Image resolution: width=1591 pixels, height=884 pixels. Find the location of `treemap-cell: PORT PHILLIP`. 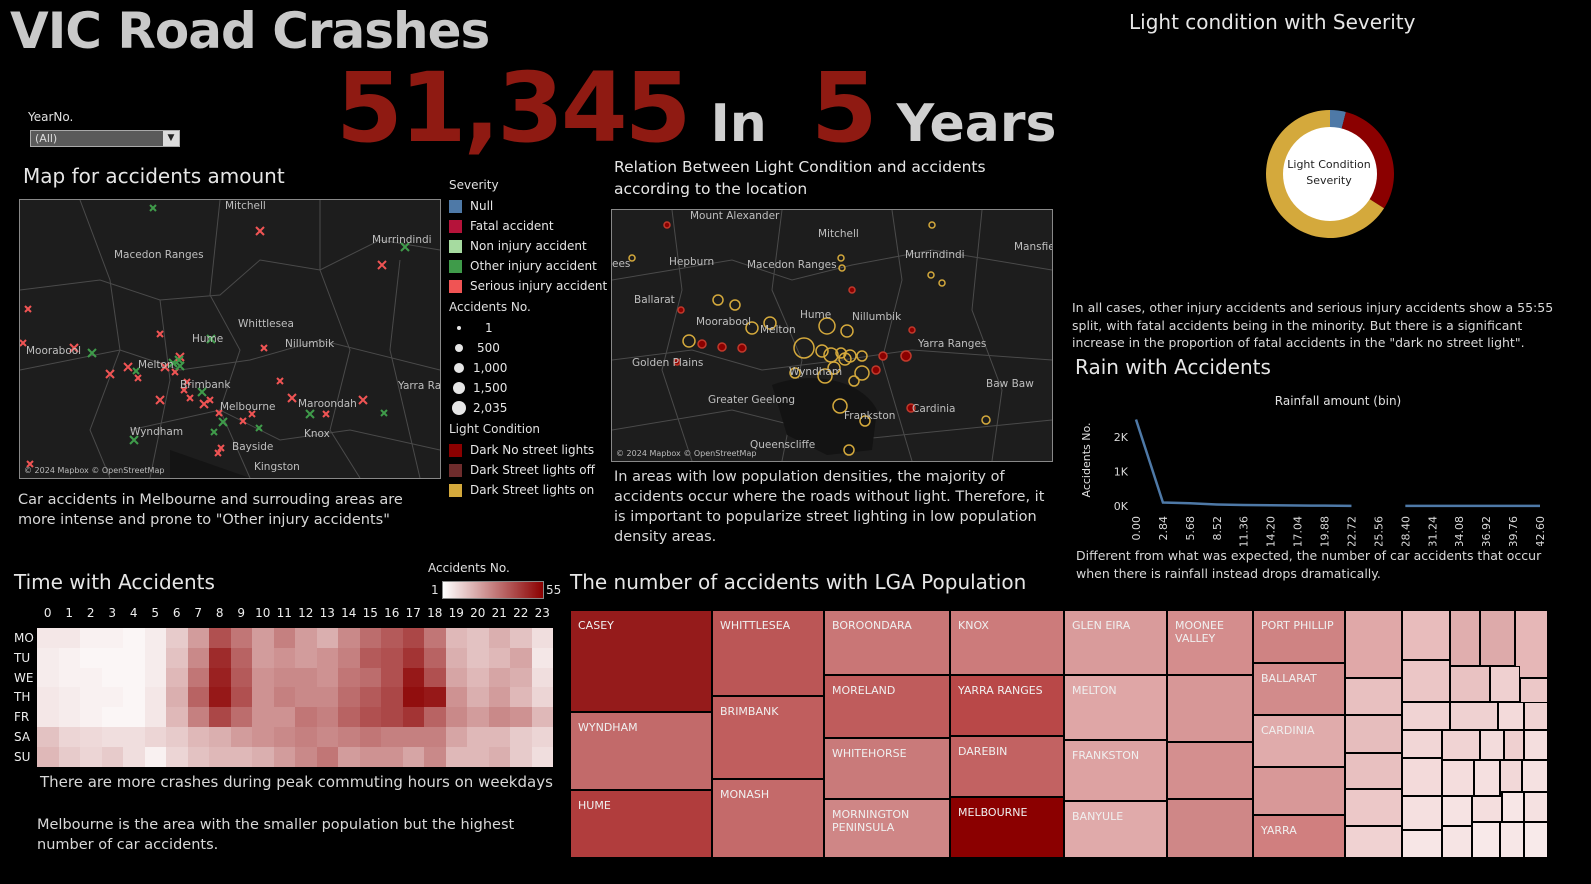

treemap-cell: PORT PHILLIP is located at coordinates (1299, 636).